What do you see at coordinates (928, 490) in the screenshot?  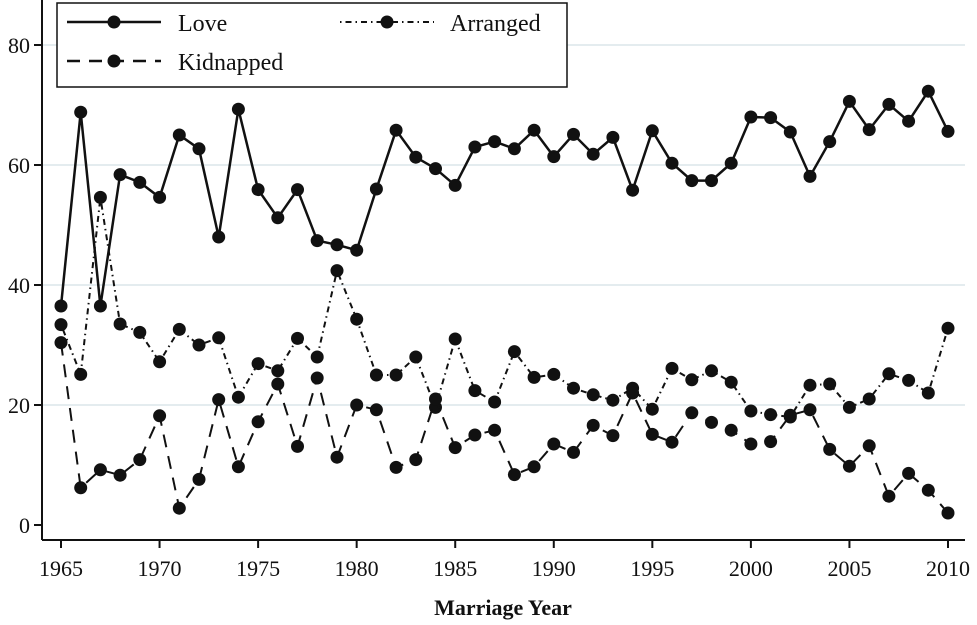 I see `point-kidnapped-2009` at bounding box center [928, 490].